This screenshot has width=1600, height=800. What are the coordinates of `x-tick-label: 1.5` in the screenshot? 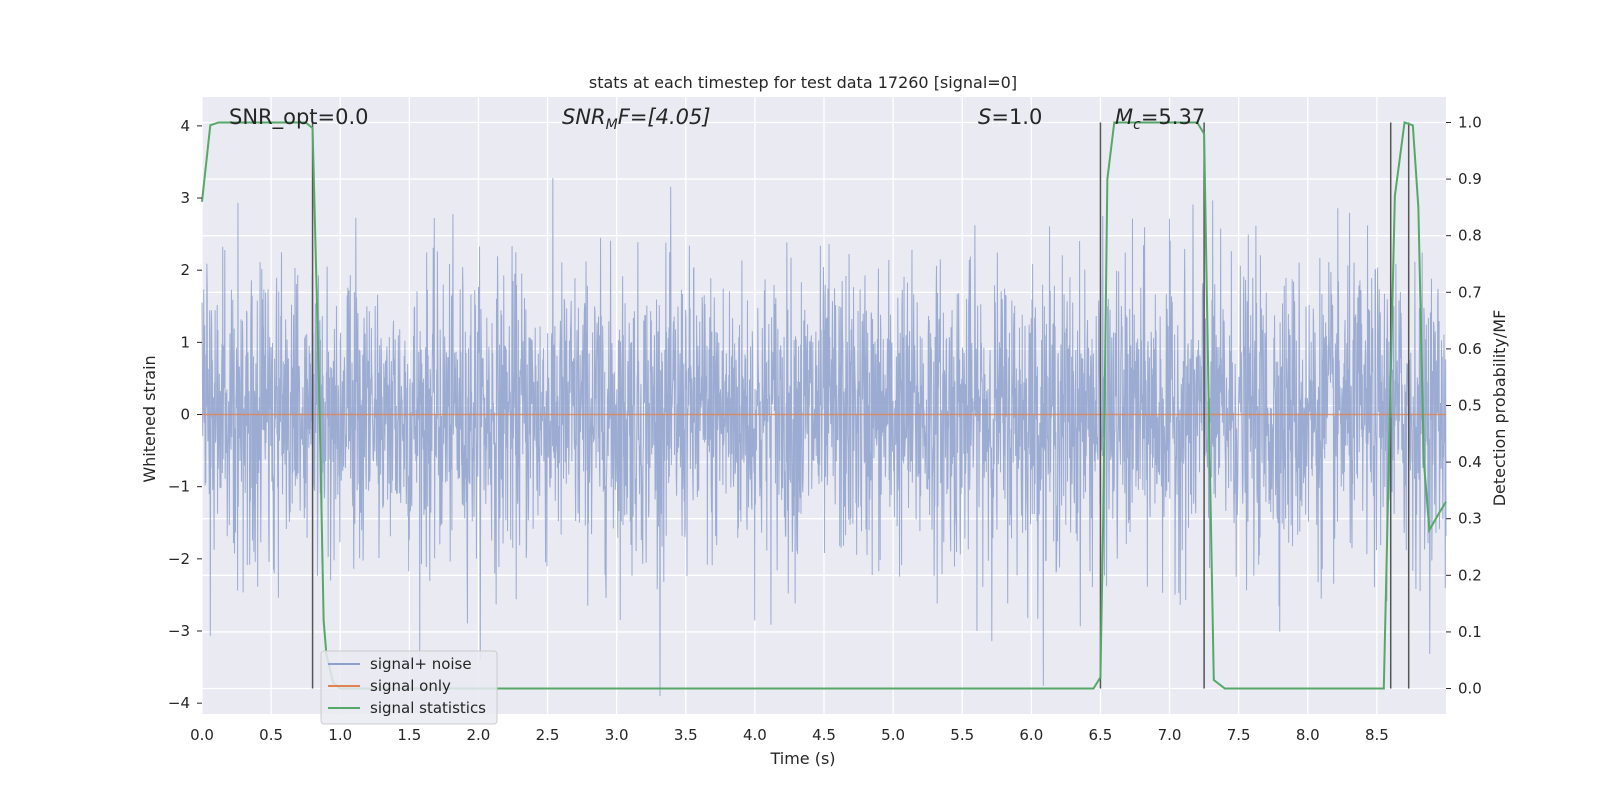 It's located at (409, 735).